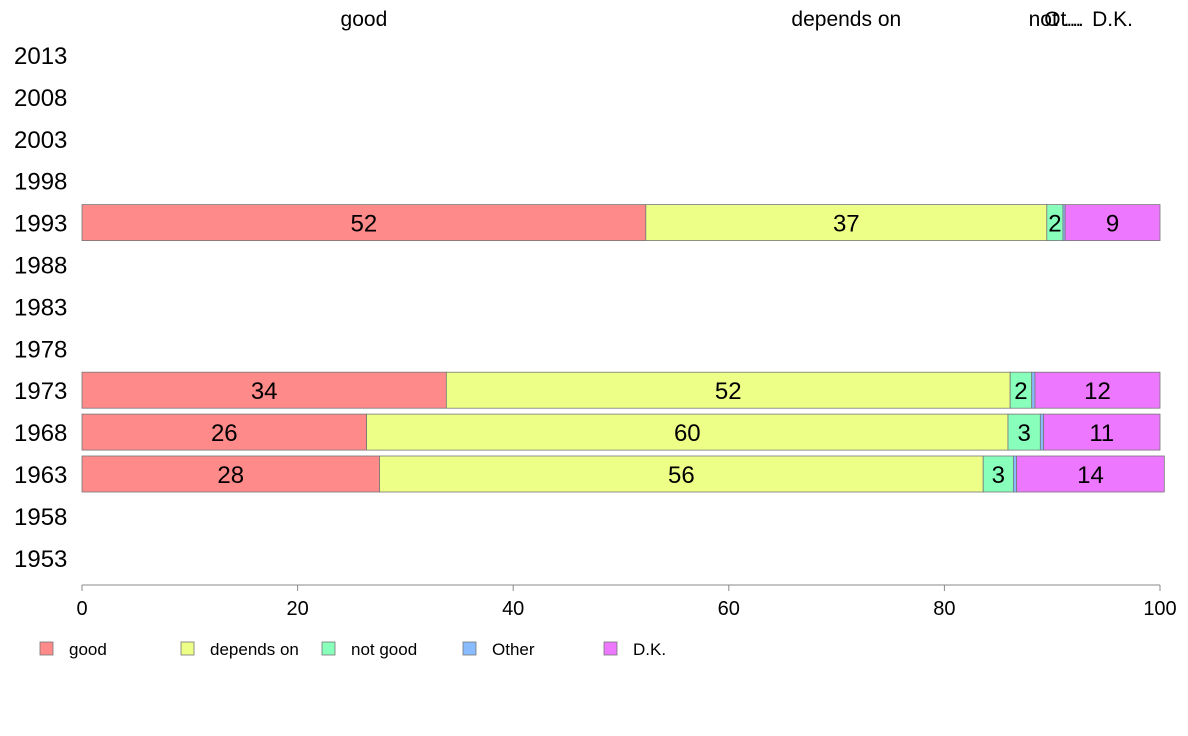  I want to click on bar-d-k-1973, so click(1097, 390).